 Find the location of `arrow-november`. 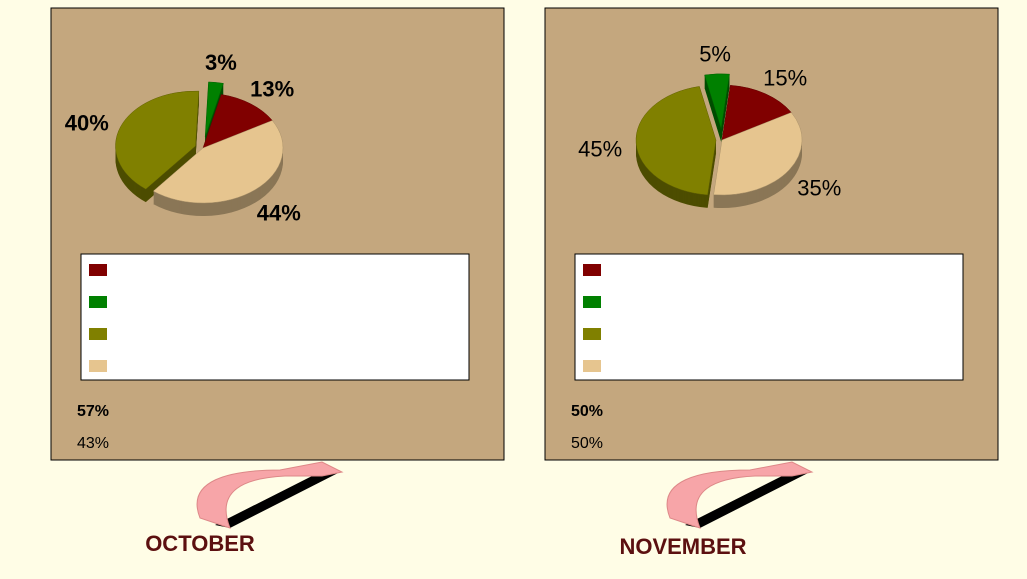

arrow-november is located at coordinates (740, 495).